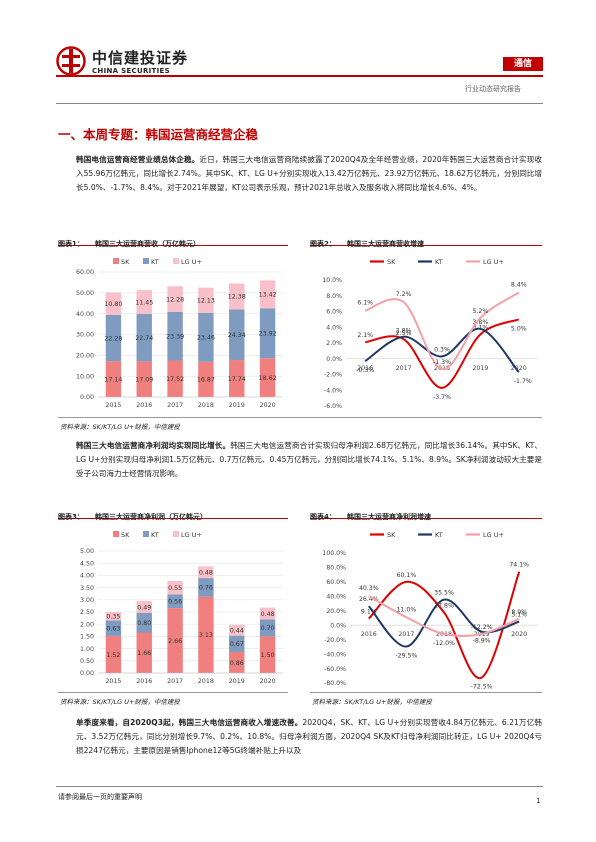  I want to click on bar-sk-2016, so click(144, 652).